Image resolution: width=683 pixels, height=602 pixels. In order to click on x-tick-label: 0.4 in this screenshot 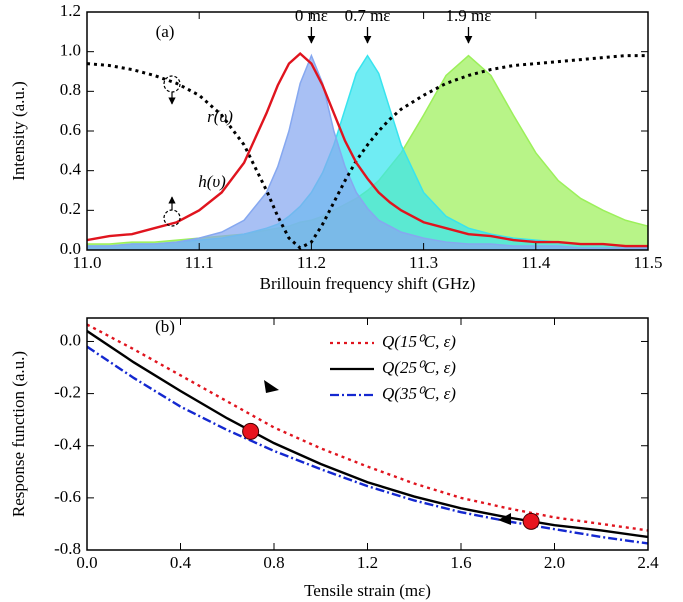, I will do `click(181, 562)`.